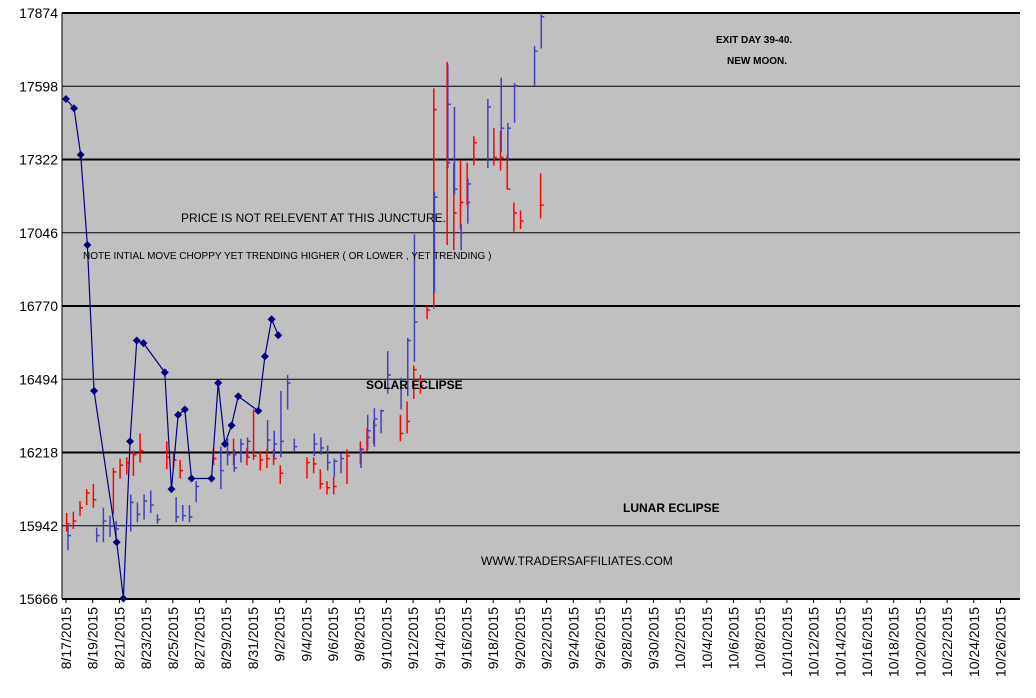 The width and height of the screenshot is (1036, 698). Describe the element at coordinates (38, 86) in the screenshot. I see `y-tick-label: 17598` at that location.